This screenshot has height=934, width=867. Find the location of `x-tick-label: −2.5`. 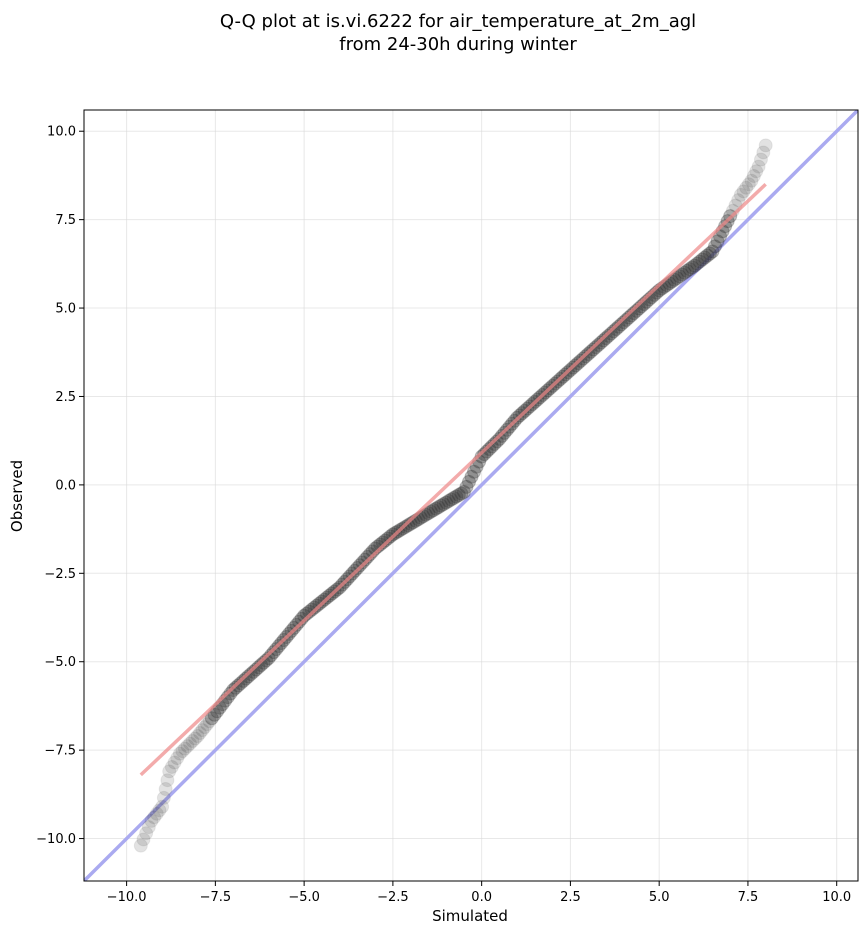

x-tick-label: −2.5 is located at coordinates (393, 897).